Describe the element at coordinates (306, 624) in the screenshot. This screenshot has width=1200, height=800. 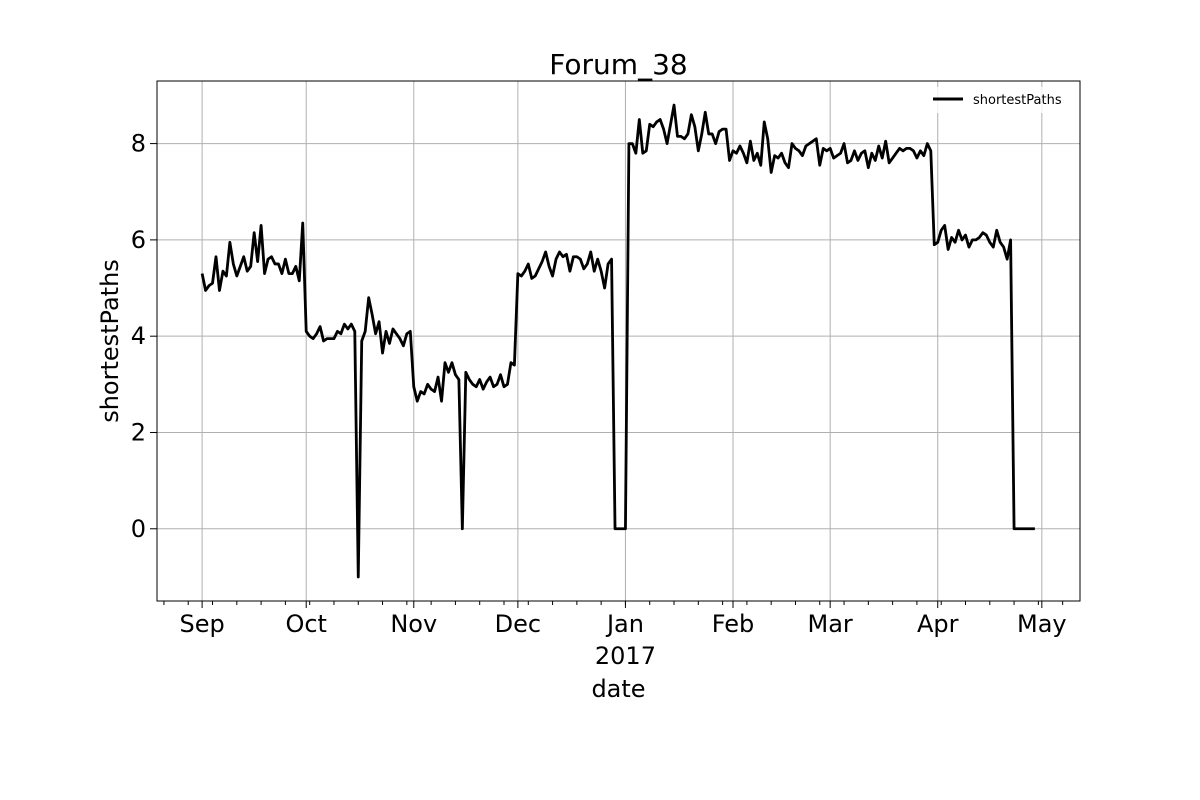
I see `x-tick-label: Oct` at that location.